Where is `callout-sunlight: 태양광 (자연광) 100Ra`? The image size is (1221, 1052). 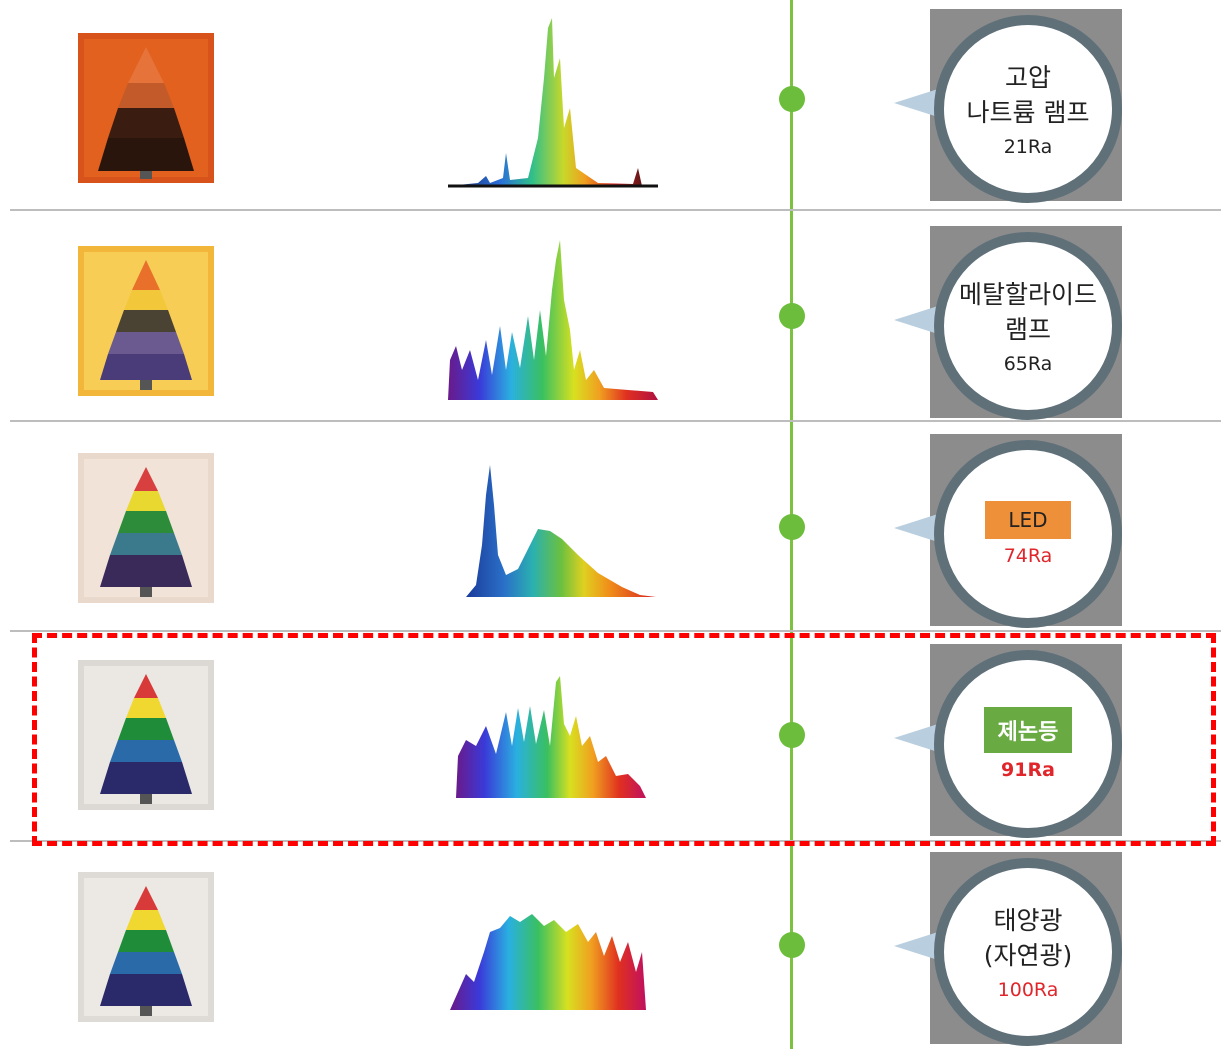
callout-sunlight: 태양광 (자연광) 100Ra is located at coordinates (1009, 949).